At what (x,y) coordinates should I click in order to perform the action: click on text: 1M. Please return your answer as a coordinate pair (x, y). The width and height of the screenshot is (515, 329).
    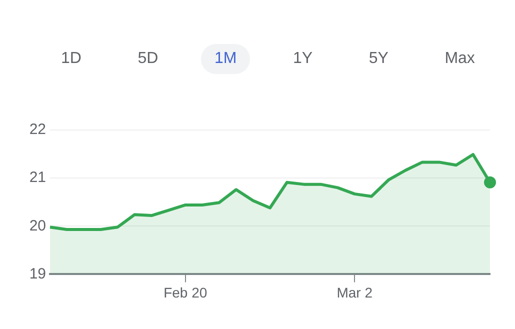
    Looking at the image, I should click on (225, 59).